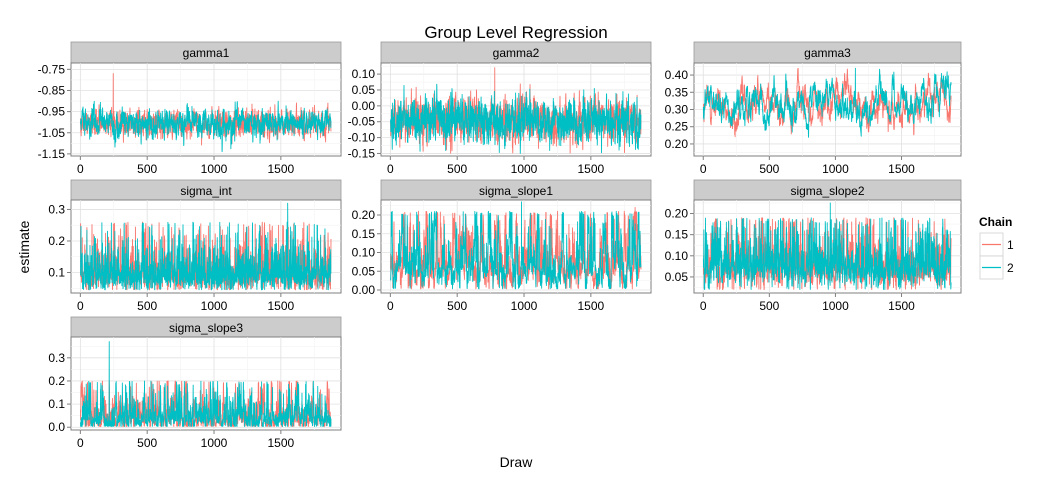 The image size is (1056, 485). I want to click on y-tick-label: -0.10, so click(362, 138).